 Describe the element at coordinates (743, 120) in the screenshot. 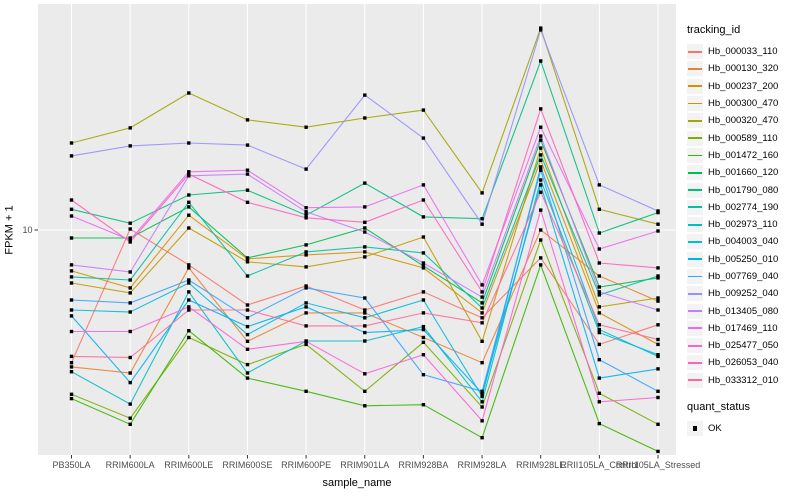

I see `legend-item-Hb_000320_470: Hb_000320_470` at that location.